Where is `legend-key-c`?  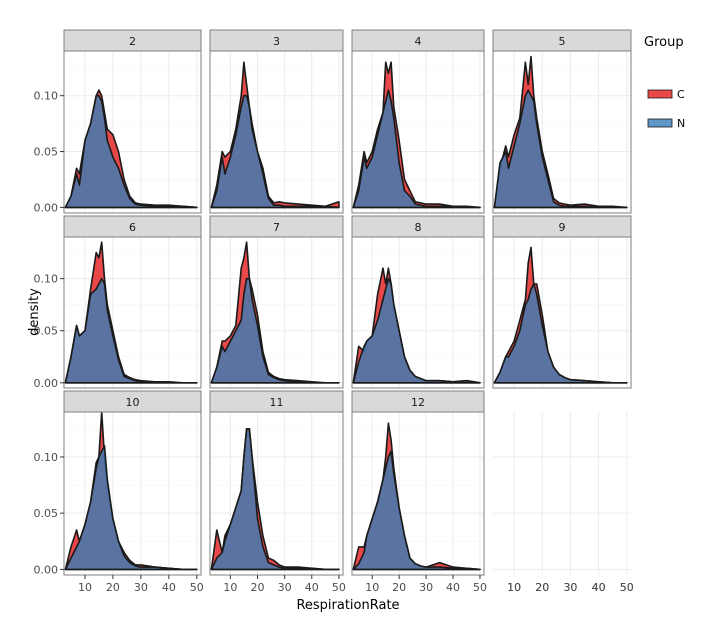 legend-key-c is located at coordinates (660, 94).